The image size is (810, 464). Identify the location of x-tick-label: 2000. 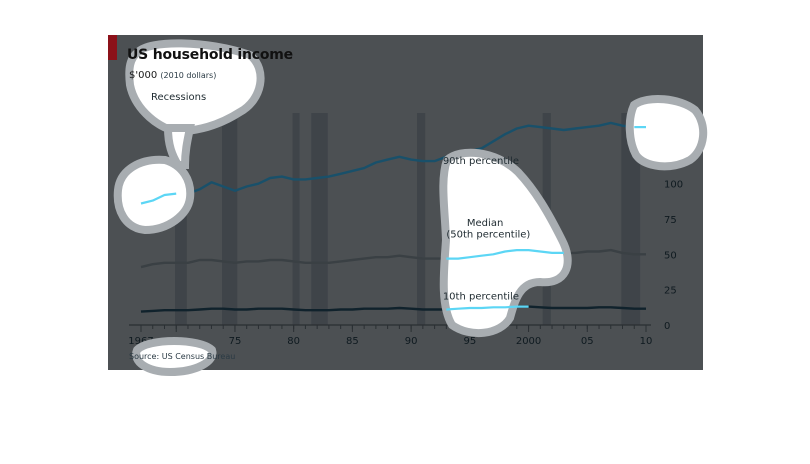
(528, 341).